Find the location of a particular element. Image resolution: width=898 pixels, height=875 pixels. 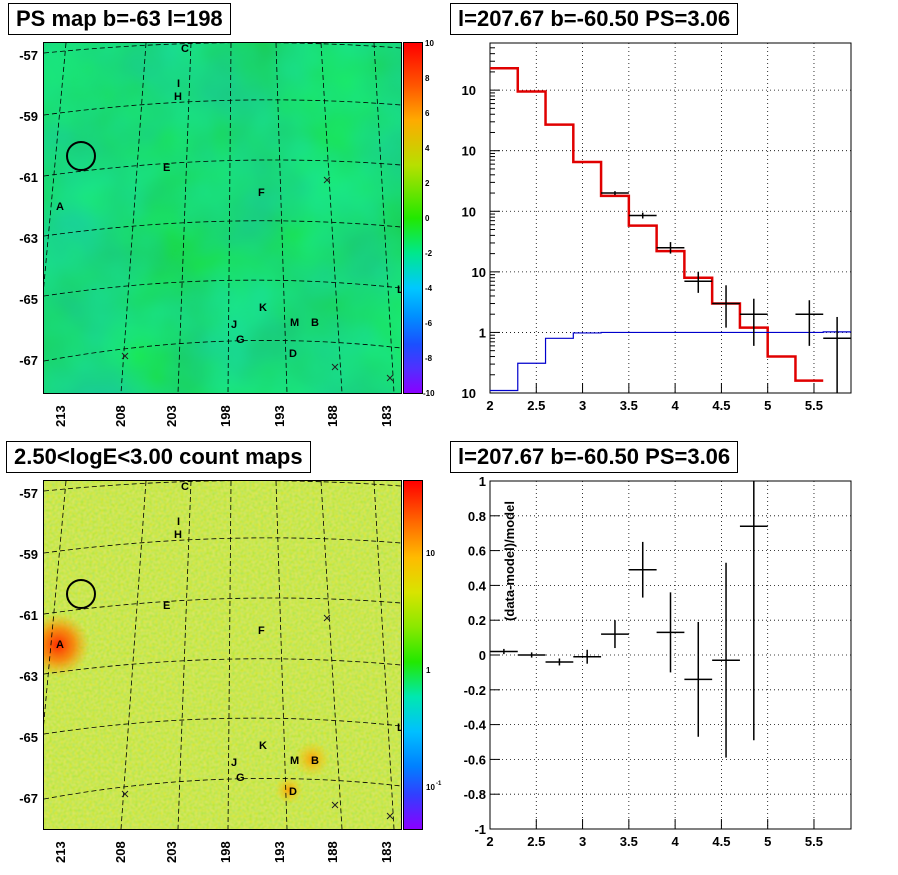

ps-cbar-tick: 2 is located at coordinates (427, 183).